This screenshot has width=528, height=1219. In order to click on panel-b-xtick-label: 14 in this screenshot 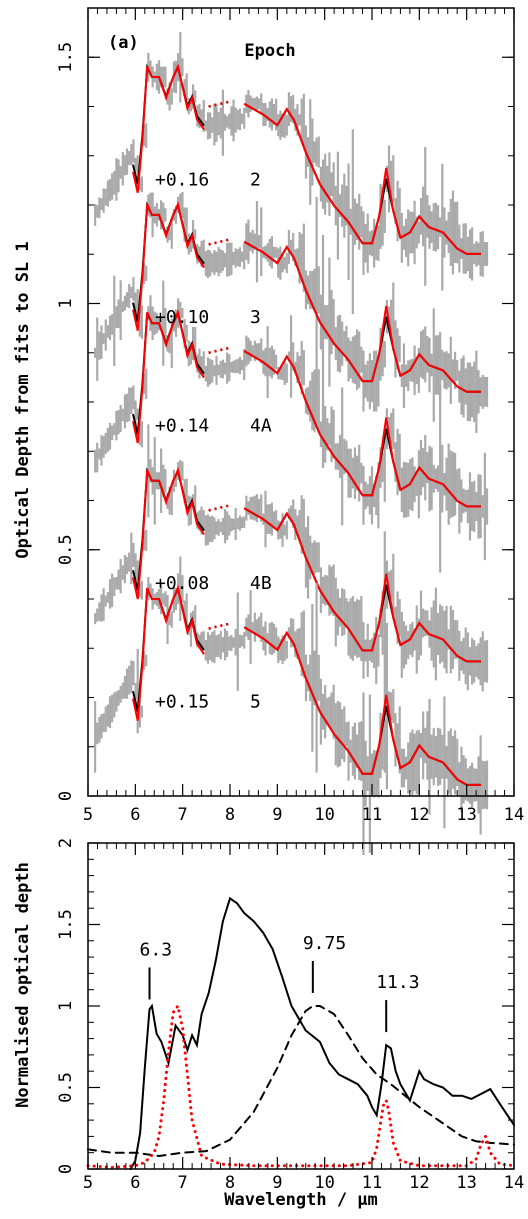, I will do `click(514, 1183)`.